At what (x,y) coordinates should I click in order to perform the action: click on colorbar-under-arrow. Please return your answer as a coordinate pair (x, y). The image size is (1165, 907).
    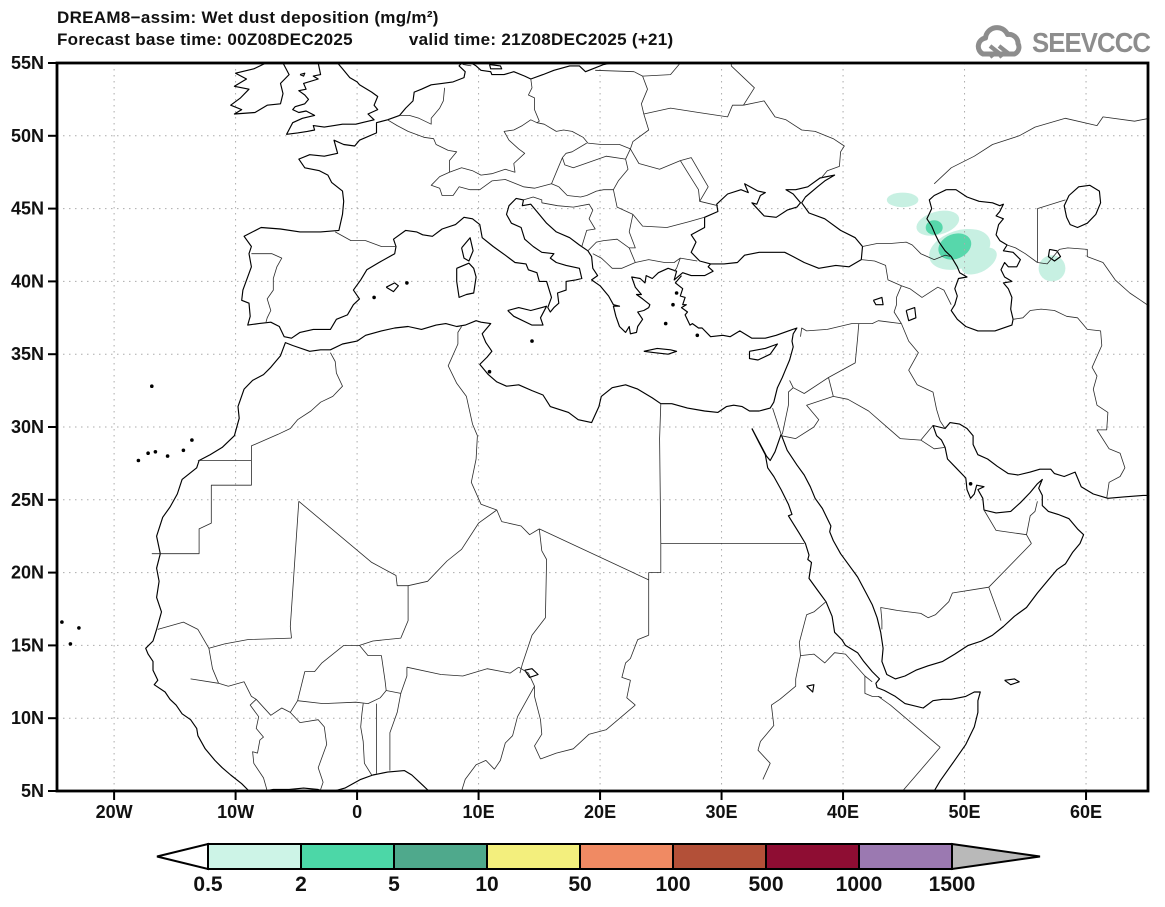
    Looking at the image, I should click on (182, 856).